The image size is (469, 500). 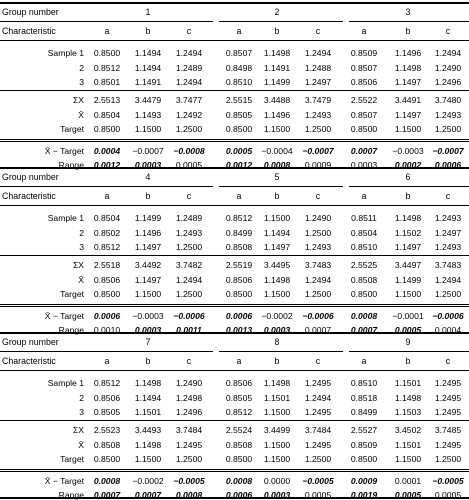 What do you see at coordinates (72, 459) in the screenshot?
I see `row-label: Target` at bounding box center [72, 459].